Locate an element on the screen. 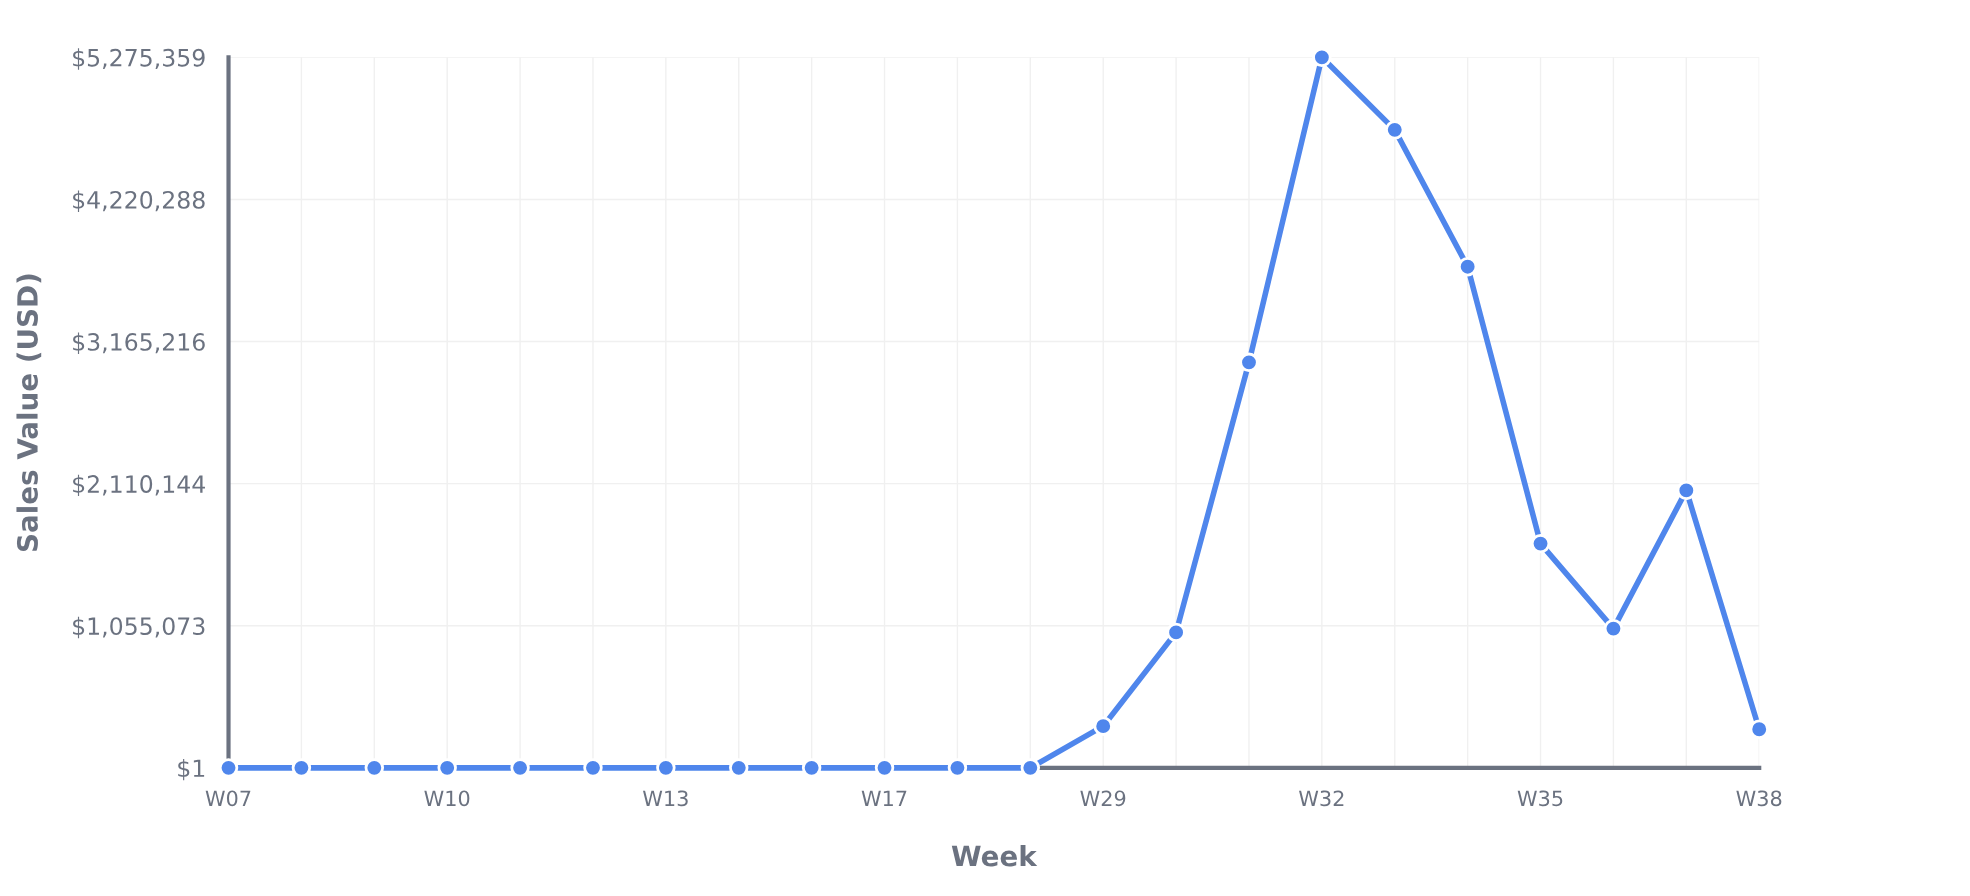  y-tick-label: $2,110,144 is located at coordinates (139, 485).